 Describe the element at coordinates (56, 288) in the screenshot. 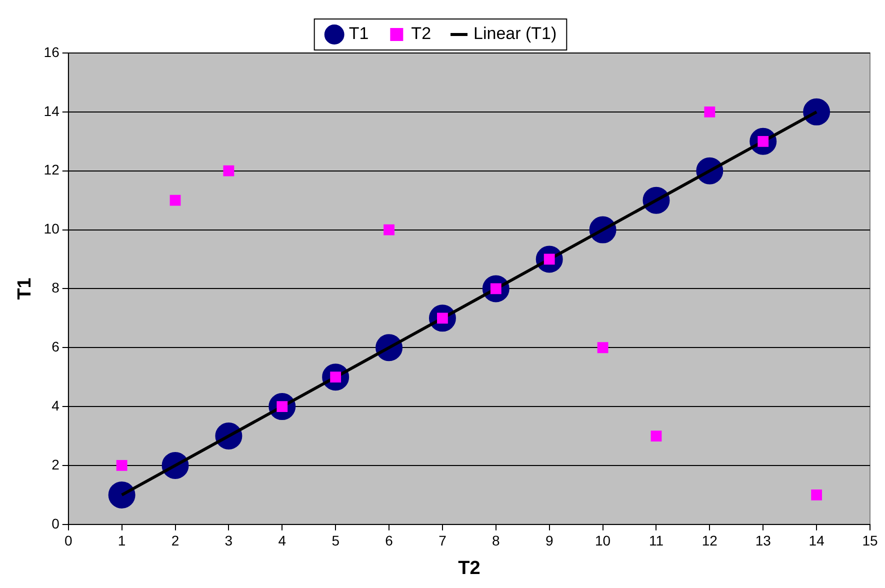

I see `y-tick-label: 8` at that location.